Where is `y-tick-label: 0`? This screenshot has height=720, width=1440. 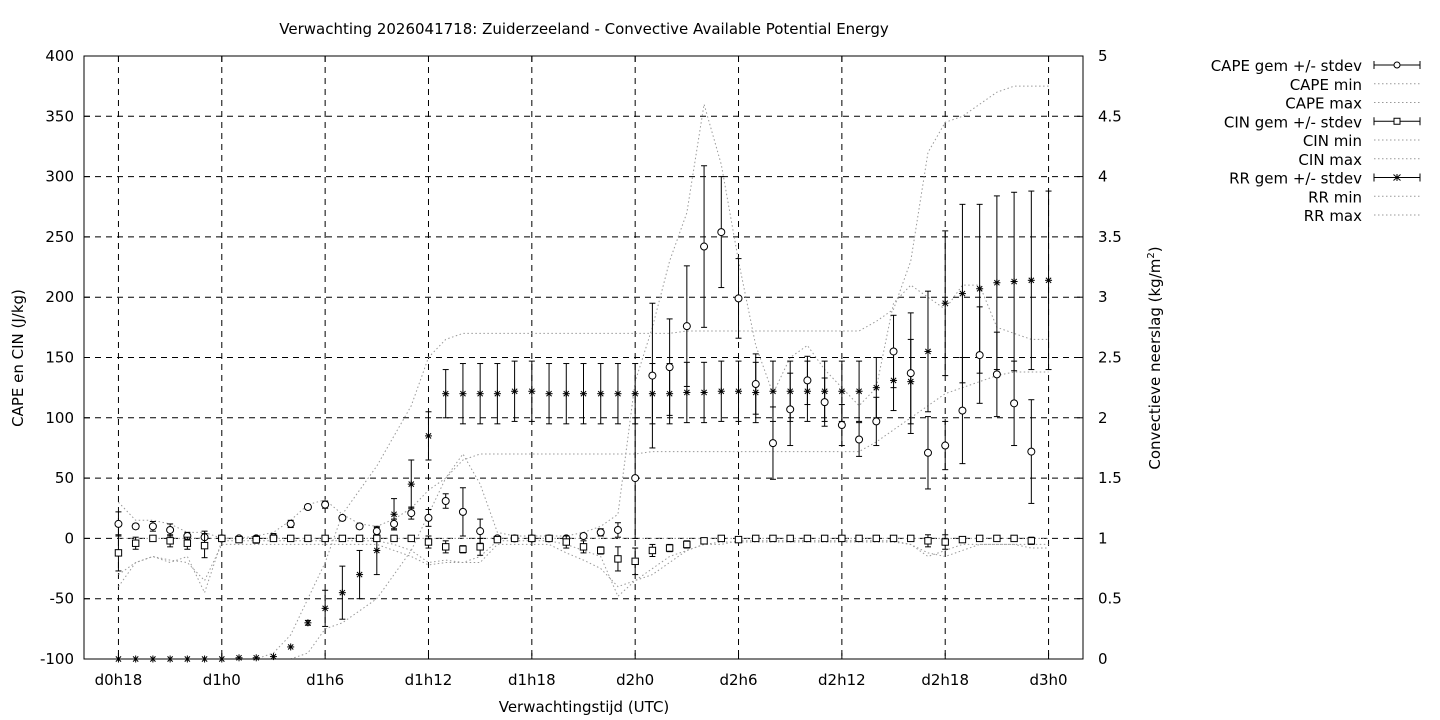
y-tick-label: 0 is located at coordinates (69, 538).